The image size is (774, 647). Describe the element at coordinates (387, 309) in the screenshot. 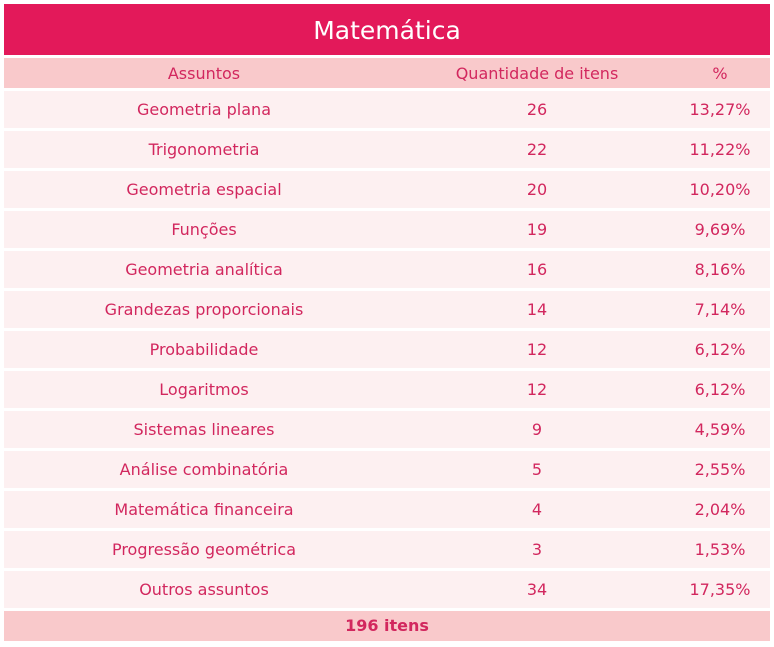

I see `table-row: Grandezas proporcionais 14 7,14%` at that location.